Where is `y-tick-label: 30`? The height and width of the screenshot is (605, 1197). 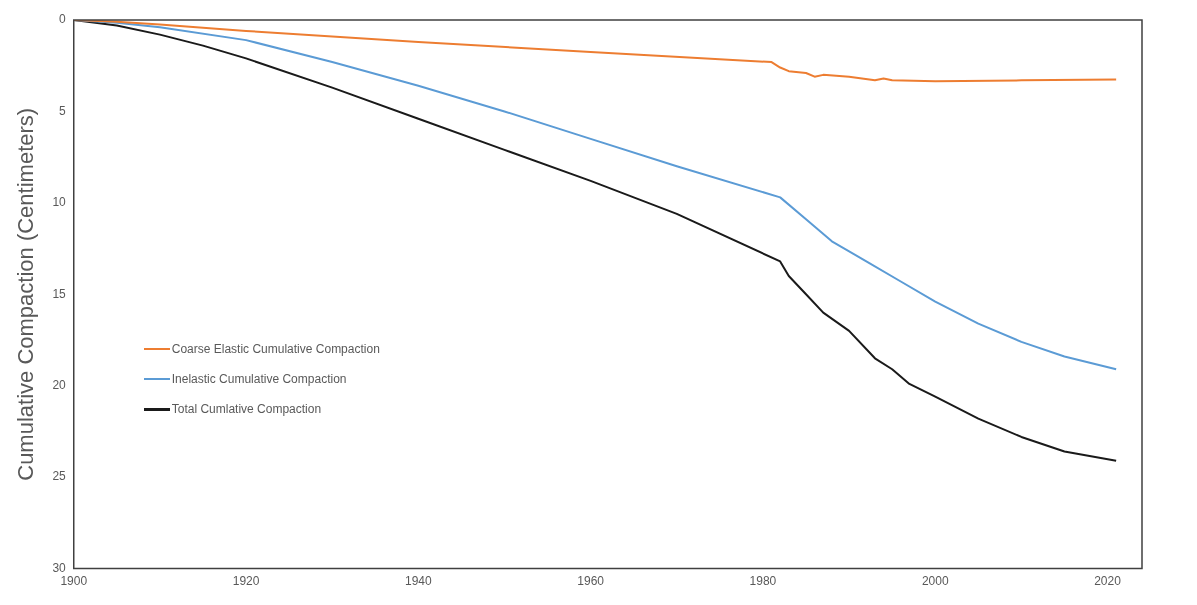
y-tick-label: 30 is located at coordinates (59, 567).